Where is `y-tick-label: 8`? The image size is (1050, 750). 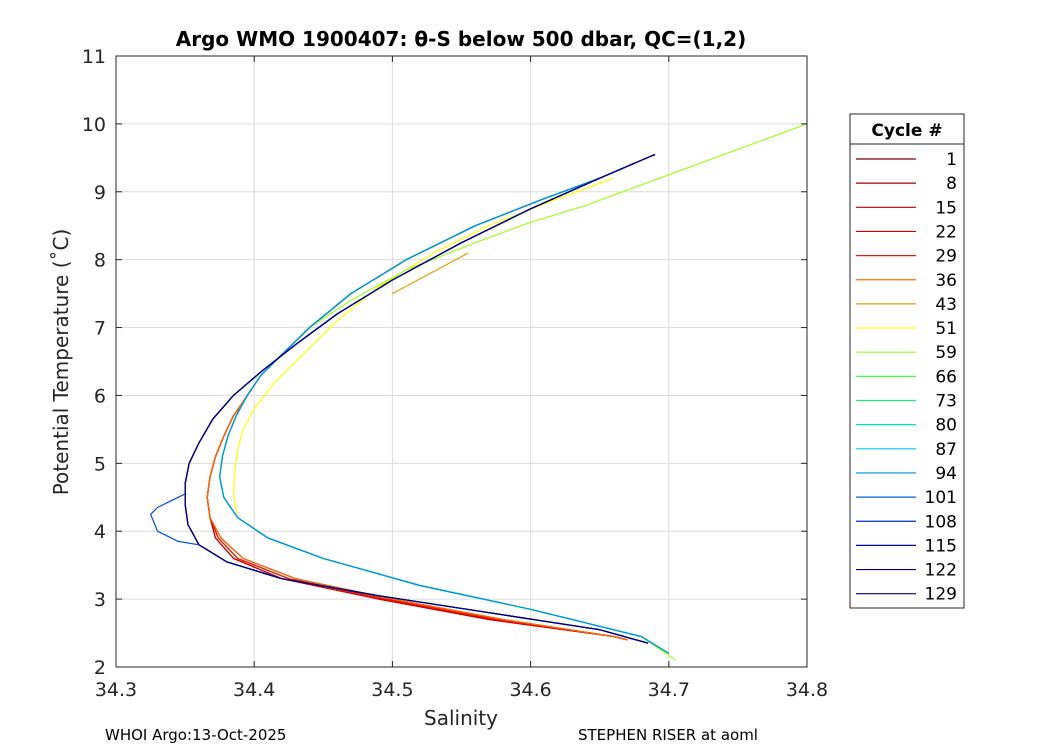 y-tick-label: 8 is located at coordinates (100, 261).